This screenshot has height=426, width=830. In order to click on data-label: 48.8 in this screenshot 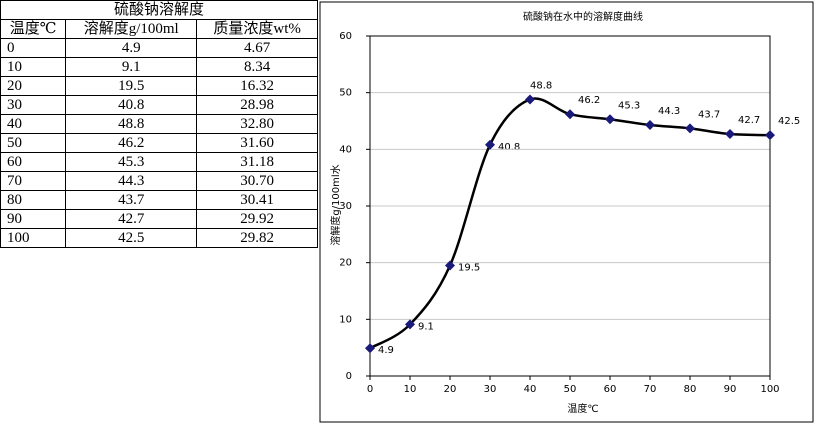, I will do `click(541, 85)`.